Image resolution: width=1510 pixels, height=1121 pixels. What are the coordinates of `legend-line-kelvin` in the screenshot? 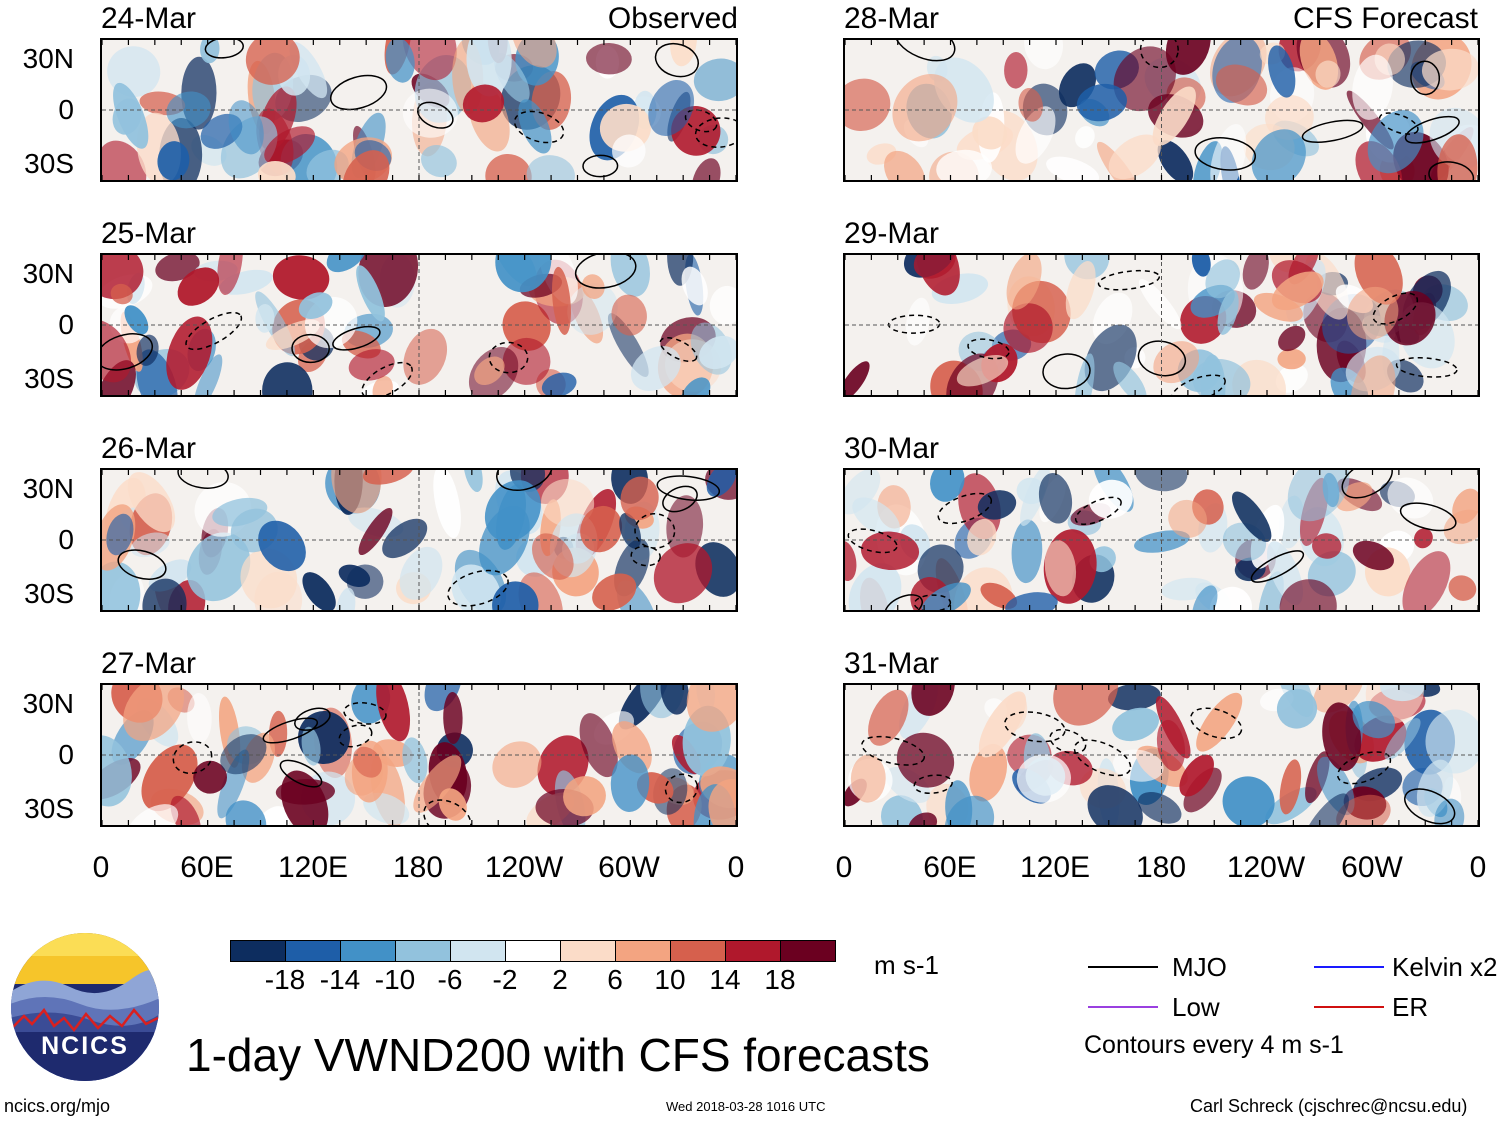 It's located at (1349, 967).